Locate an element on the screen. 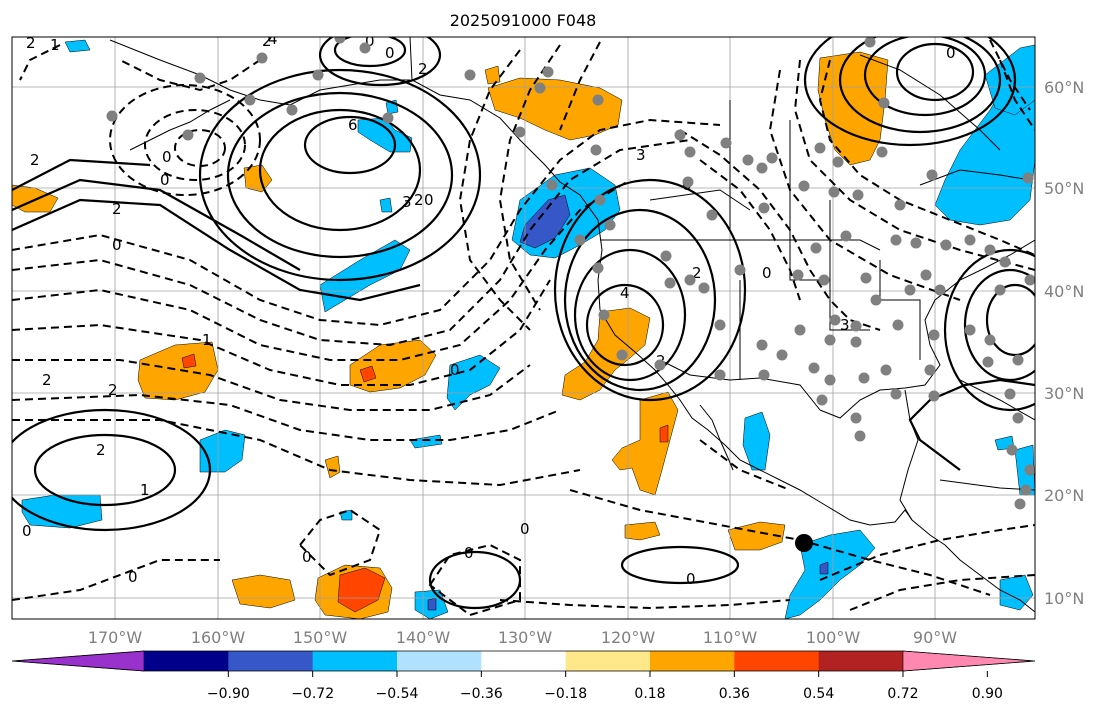 The height and width of the screenshot is (712, 1105). lon-label: 150°W is located at coordinates (320, 637).